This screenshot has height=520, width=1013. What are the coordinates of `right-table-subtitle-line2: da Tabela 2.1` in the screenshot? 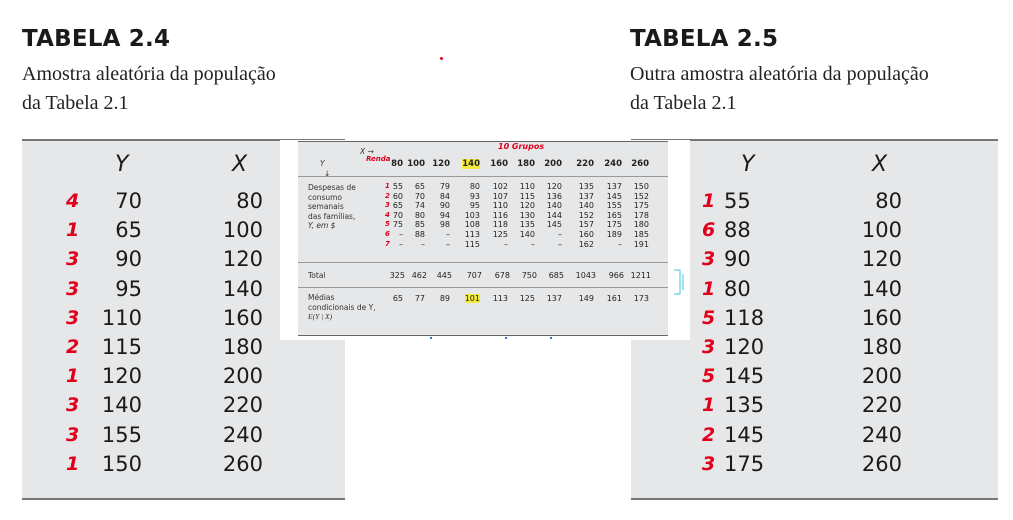 It's located at (683, 103).